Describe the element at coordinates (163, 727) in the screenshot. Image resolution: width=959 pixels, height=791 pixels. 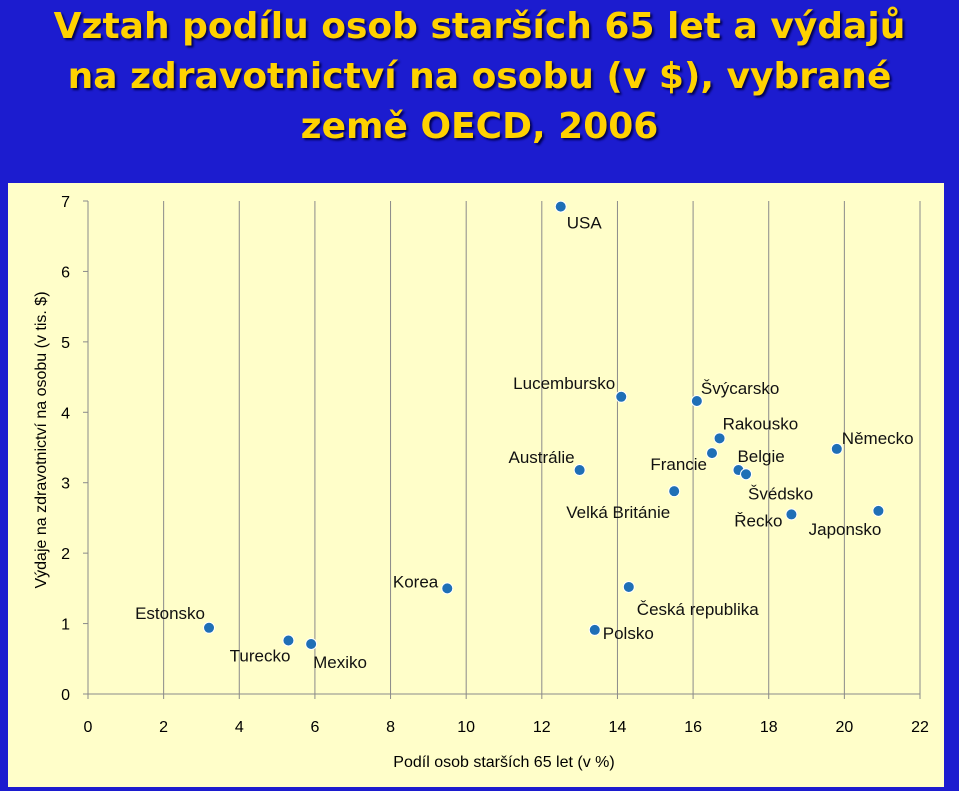
I see `x-tick-label: 2` at that location.